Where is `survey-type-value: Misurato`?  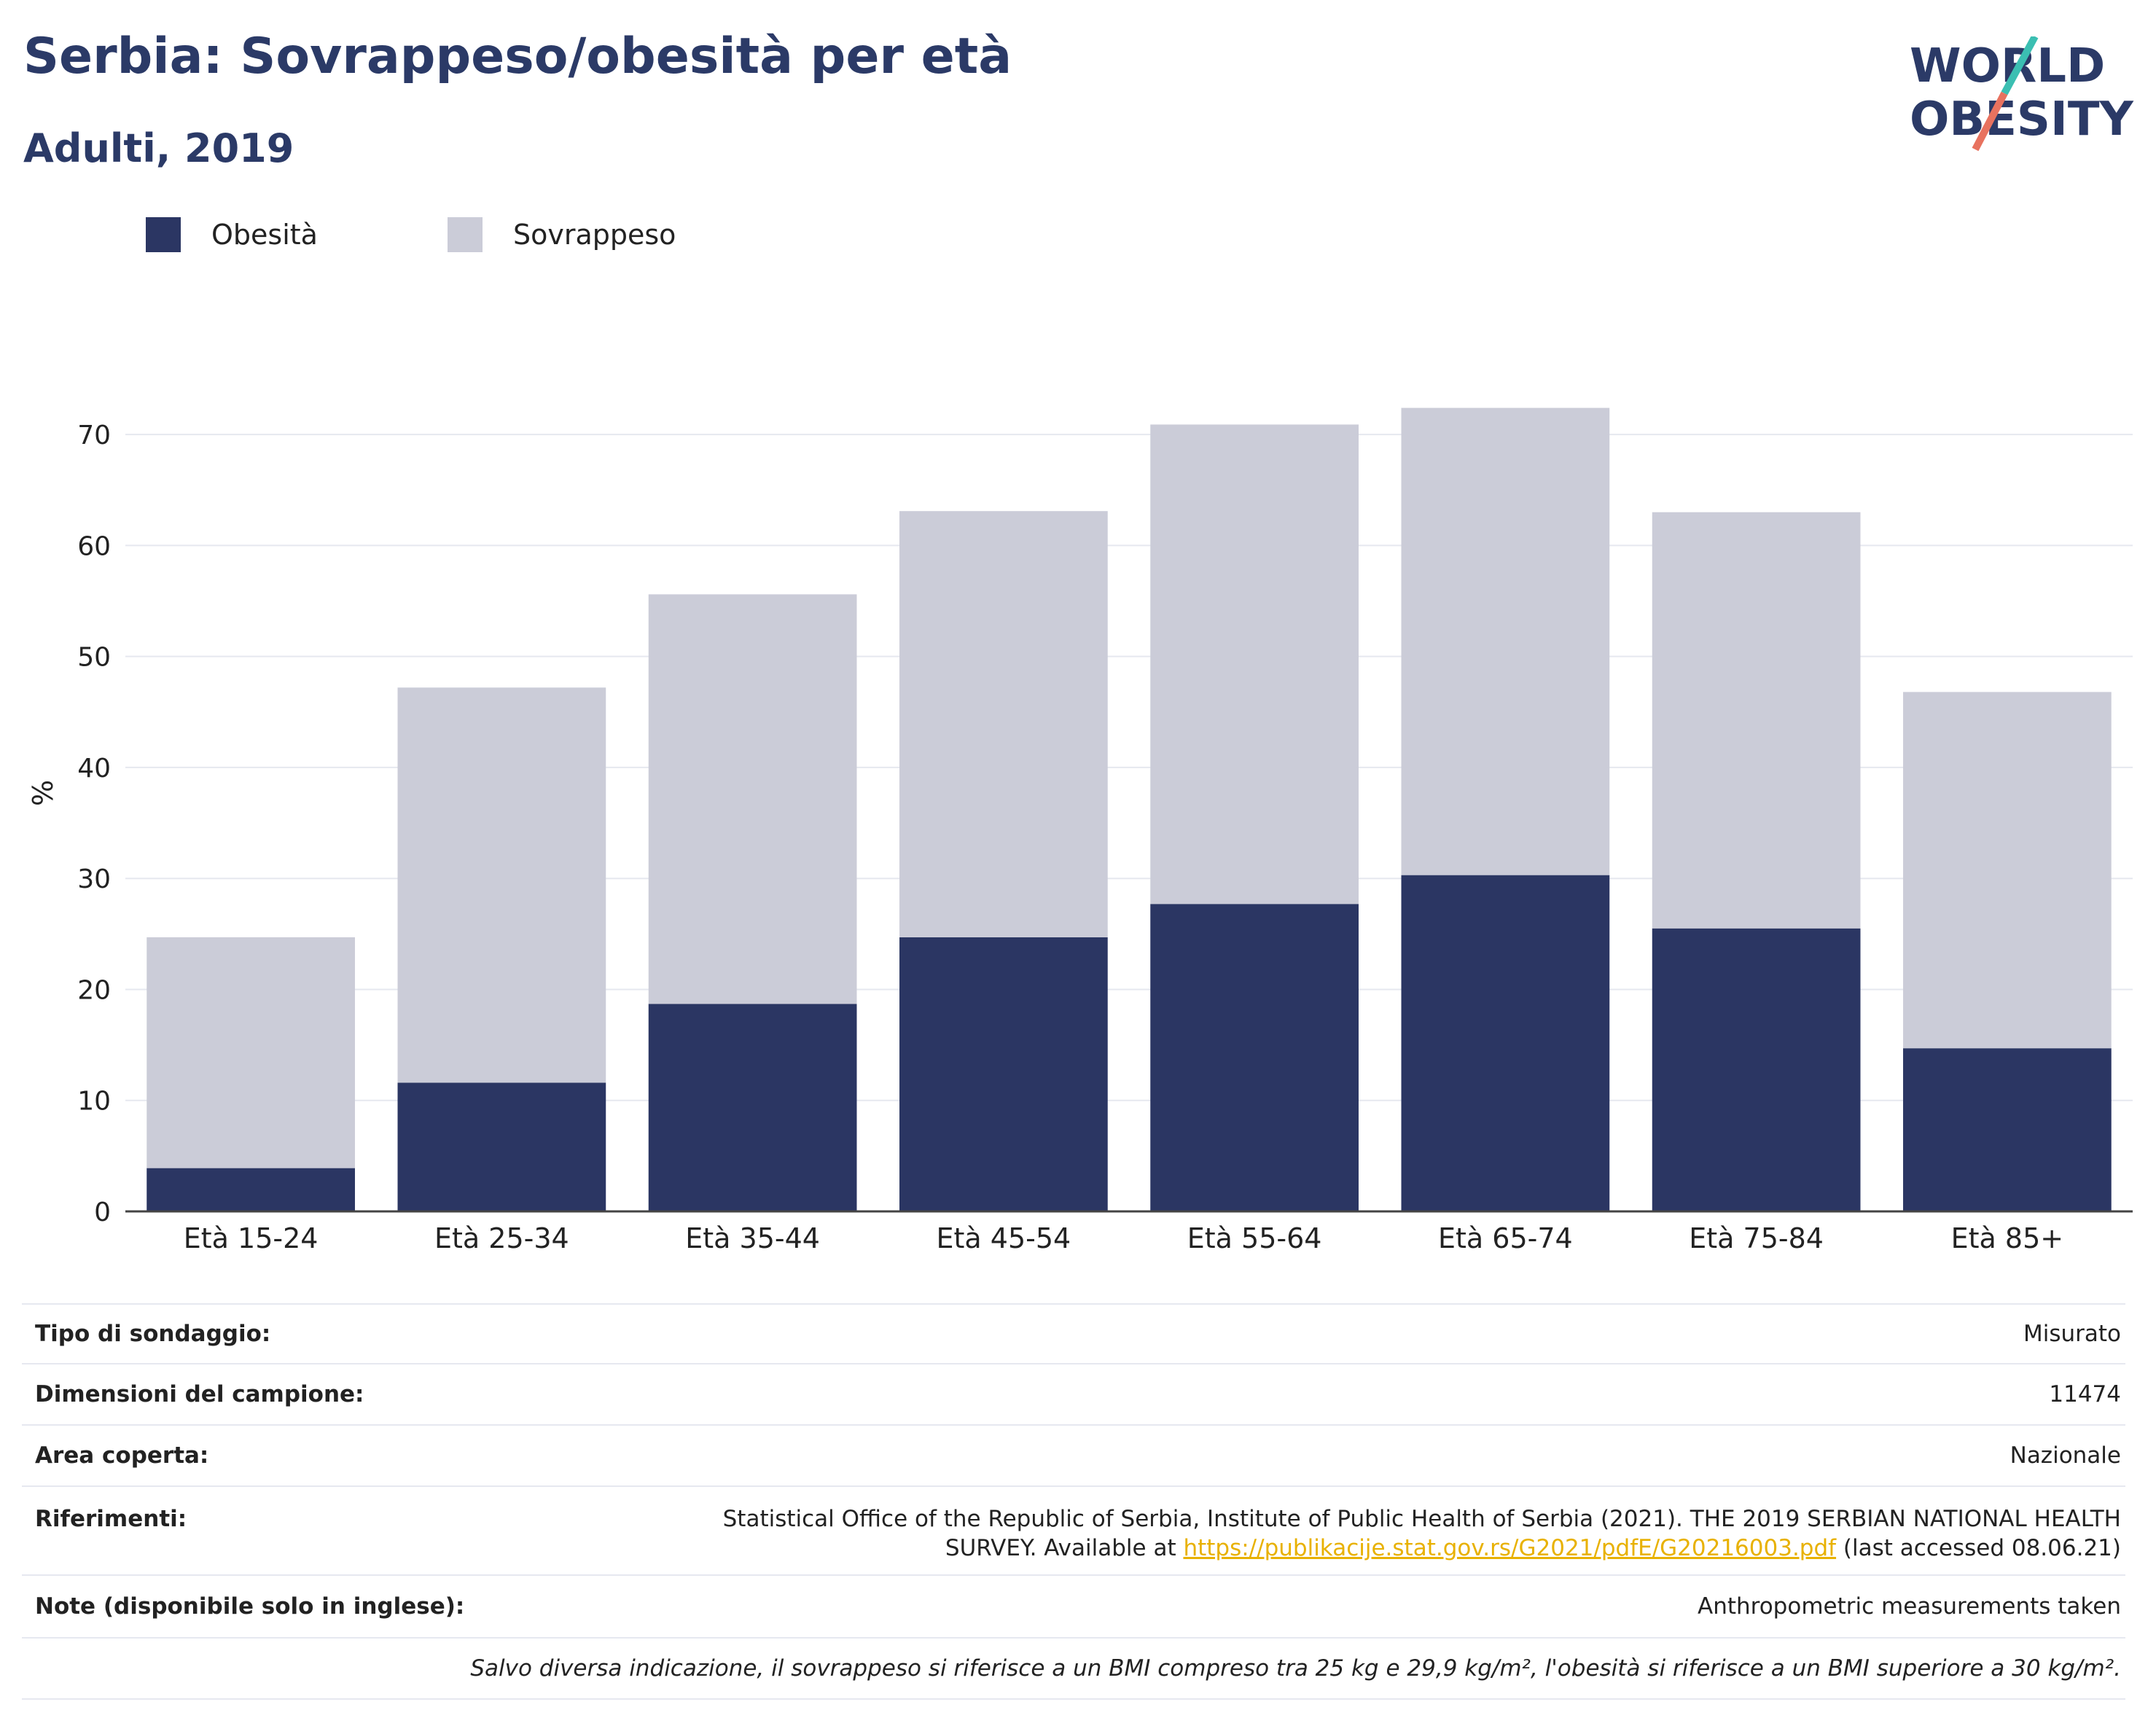
survey-type-value: Misurato is located at coordinates (2072, 1334).